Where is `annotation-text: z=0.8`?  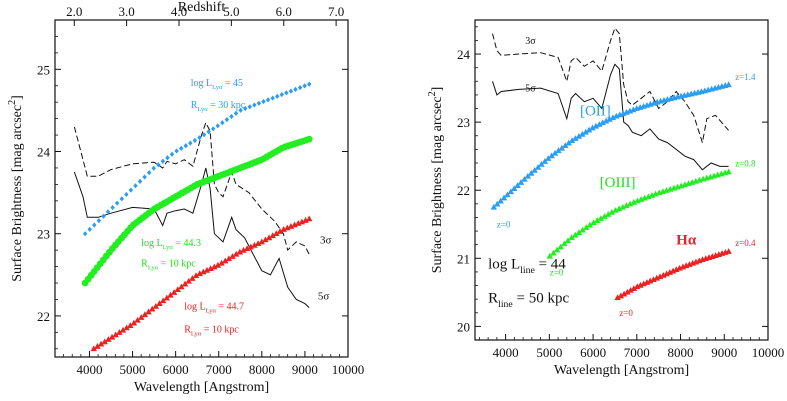
annotation-text: z=0.8 is located at coordinates (745, 163).